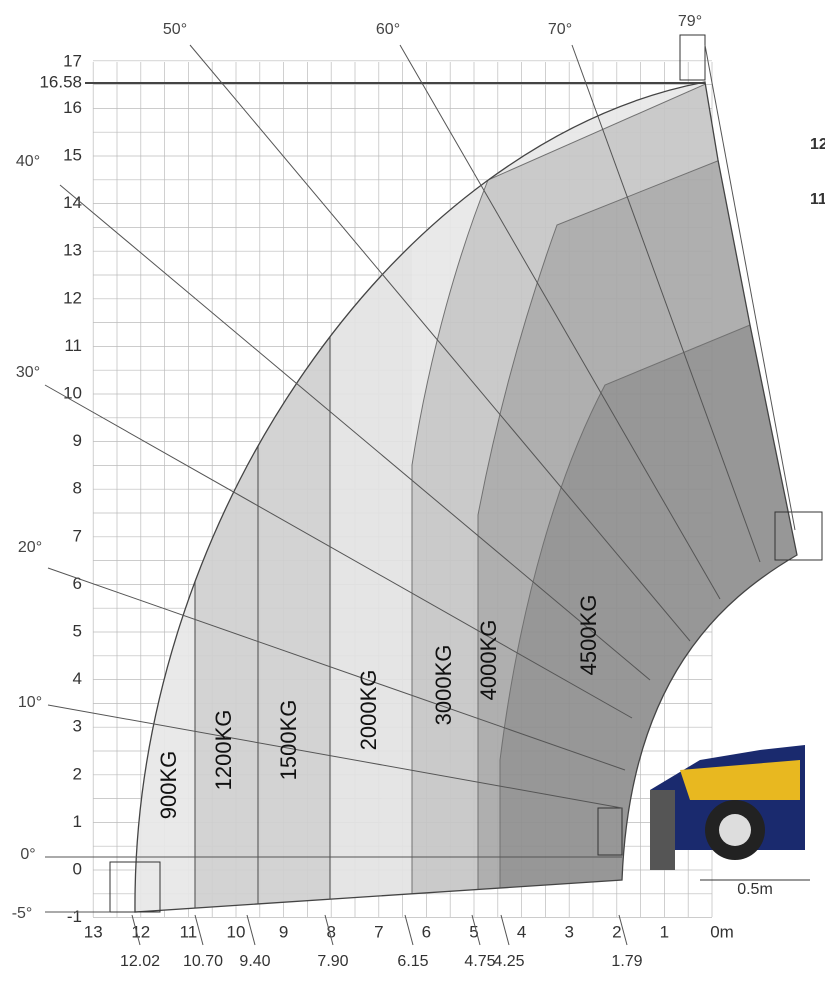  Describe the element at coordinates (72, 107) in the screenshot. I see `y-tick-label: 16` at that location.